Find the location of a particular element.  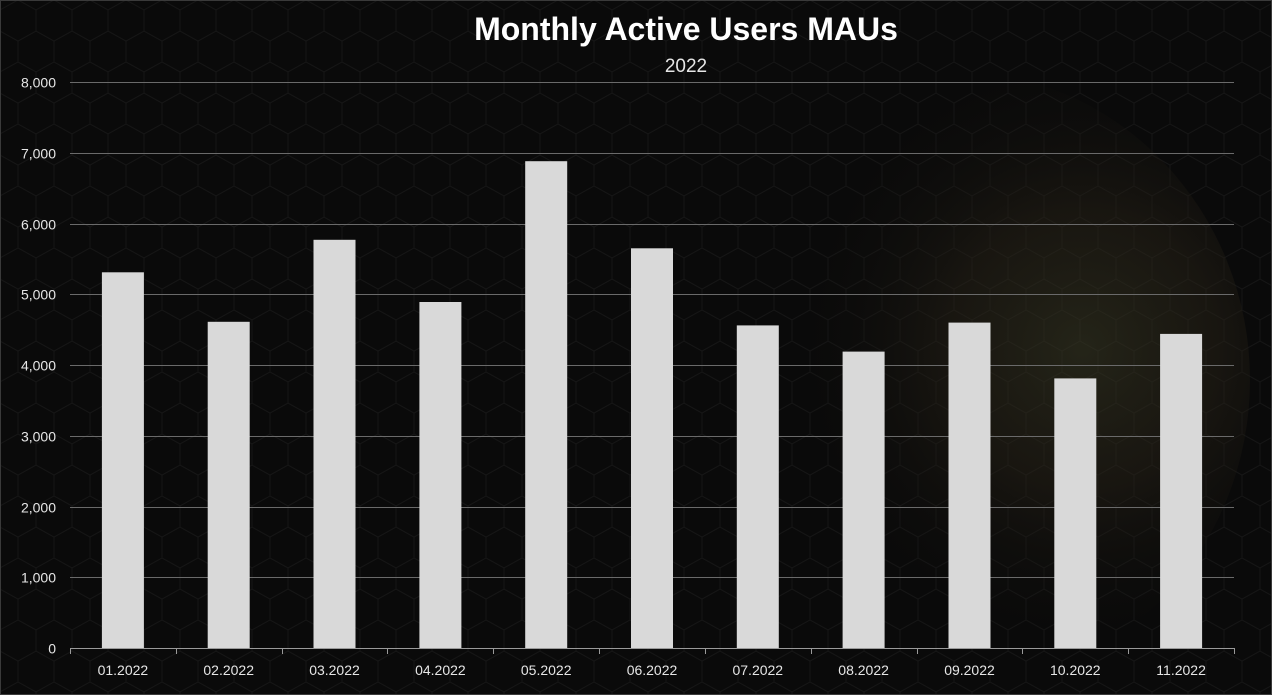

y-tick-label: 0 is located at coordinates (52, 649).